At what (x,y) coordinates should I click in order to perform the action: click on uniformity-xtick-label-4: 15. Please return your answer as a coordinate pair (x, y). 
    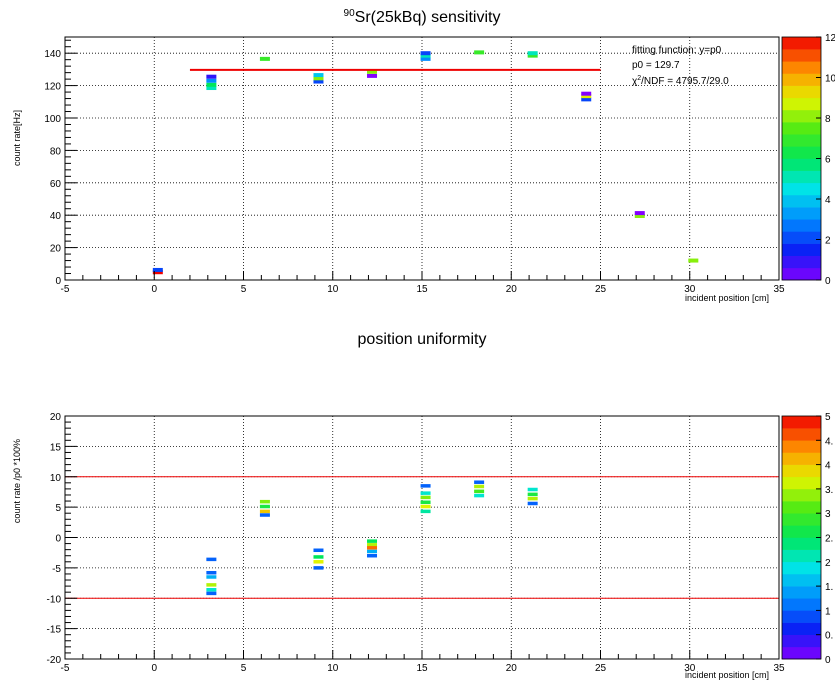
    Looking at the image, I should click on (422, 668).